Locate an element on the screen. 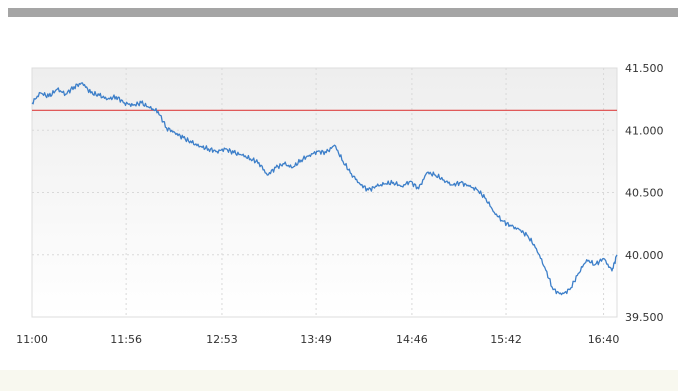 This screenshot has width=678, height=391. x-axis: 11:00 11:56 12:53 13:49 14:46 15:42 16:40 is located at coordinates (317, 339).